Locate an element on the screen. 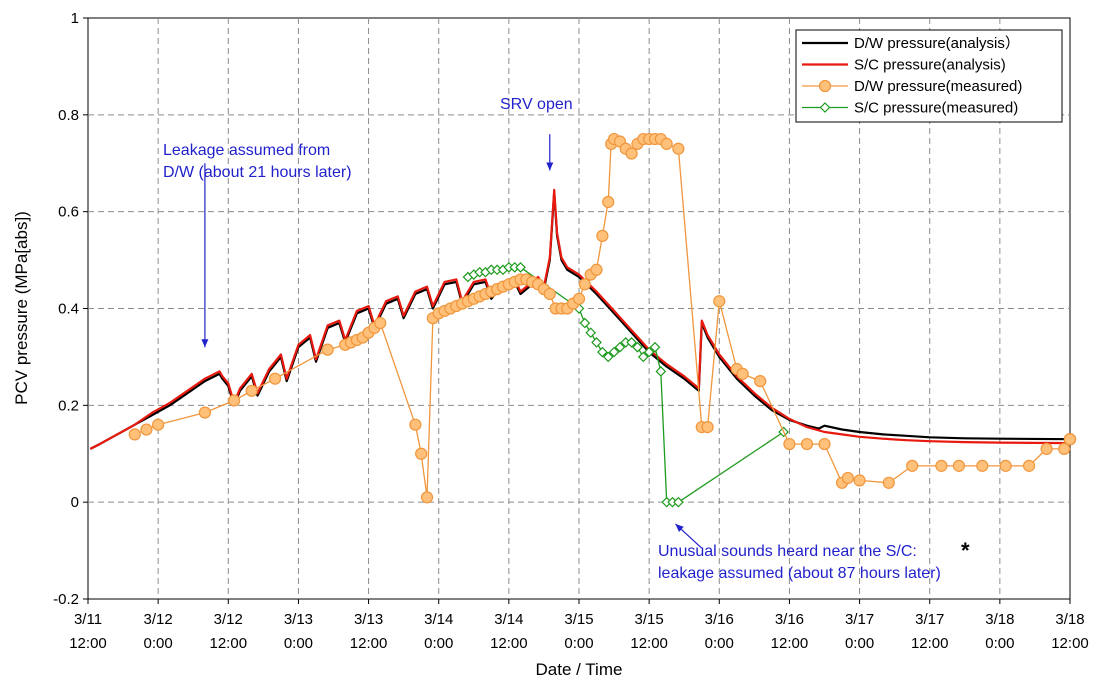 This screenshot has height=682, width=1093. annotation-text: D/W (about 21 hours later) is located at coordinates (257, 172).